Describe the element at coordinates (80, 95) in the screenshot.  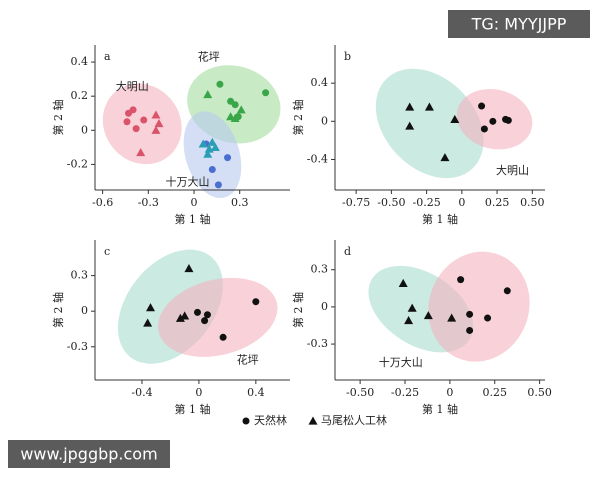
I see `y-tick-label: 0.2` at that location.